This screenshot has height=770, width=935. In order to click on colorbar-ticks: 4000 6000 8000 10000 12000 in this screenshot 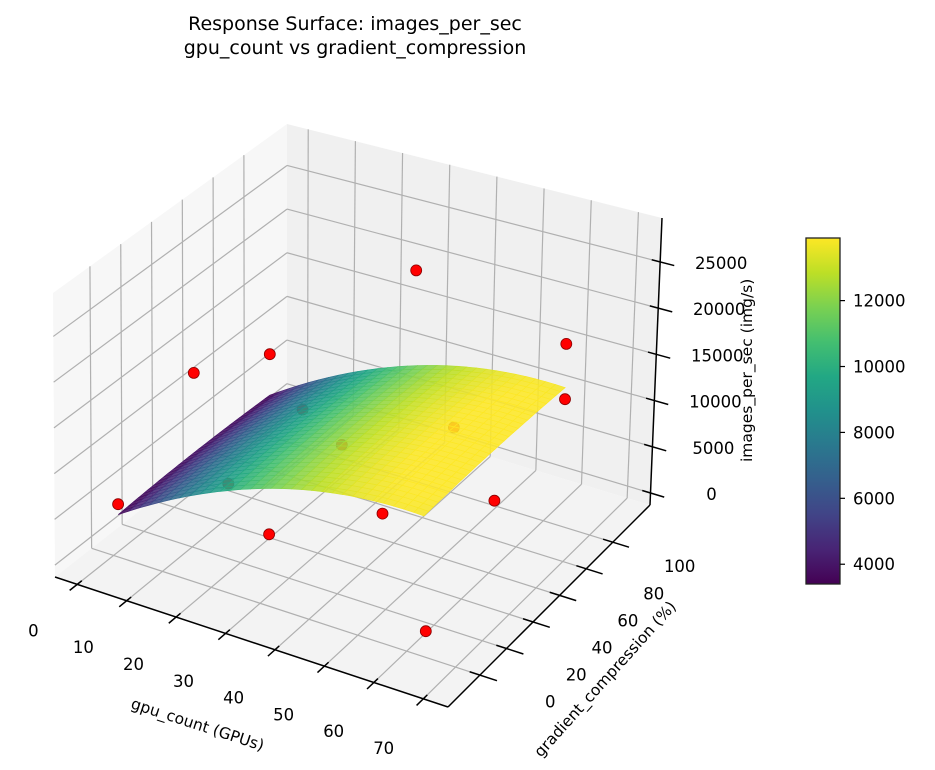, I will do `click(873, 433)`.